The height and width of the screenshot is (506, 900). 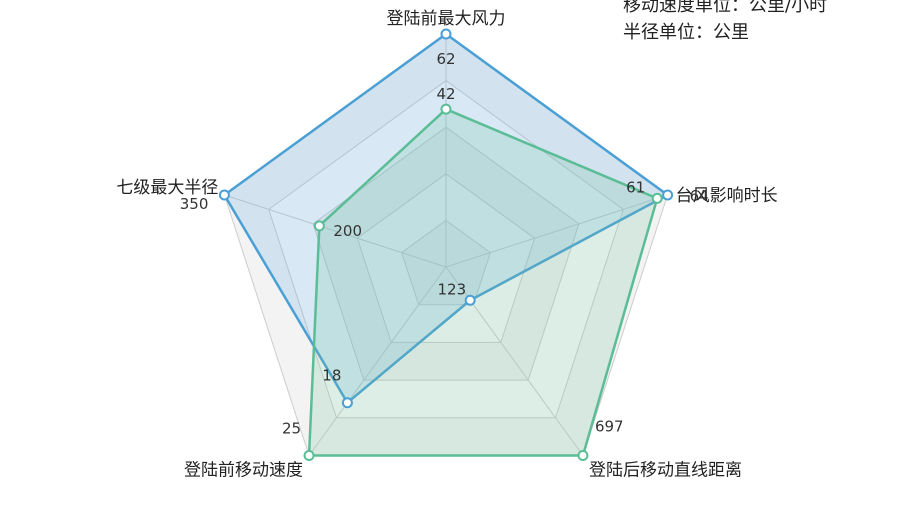 I want to click on series-0-value-1: 64, so click(x=699, y=196).